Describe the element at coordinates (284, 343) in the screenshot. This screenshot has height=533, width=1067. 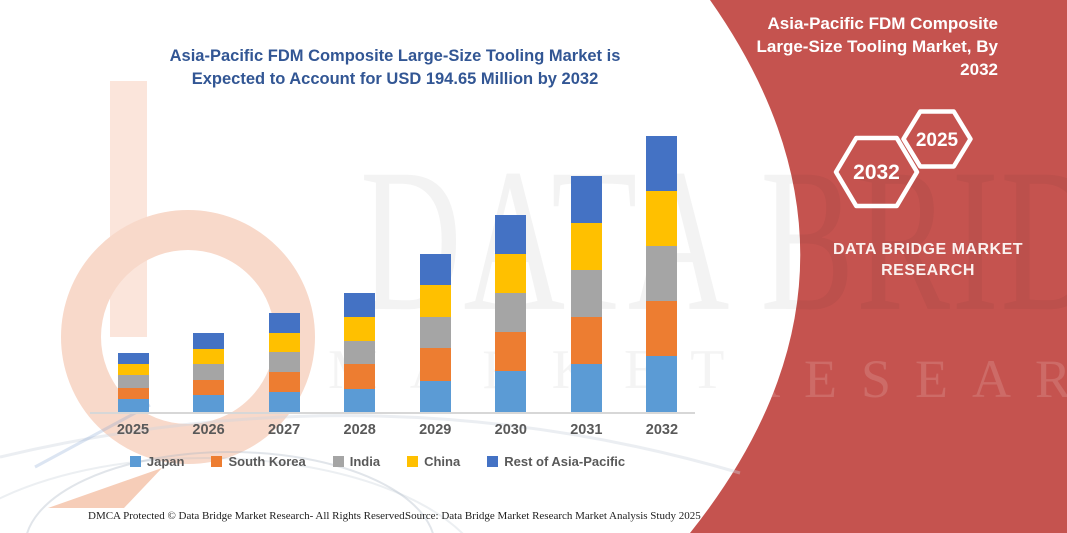
I see `bar-segment-2027-china` at that location.